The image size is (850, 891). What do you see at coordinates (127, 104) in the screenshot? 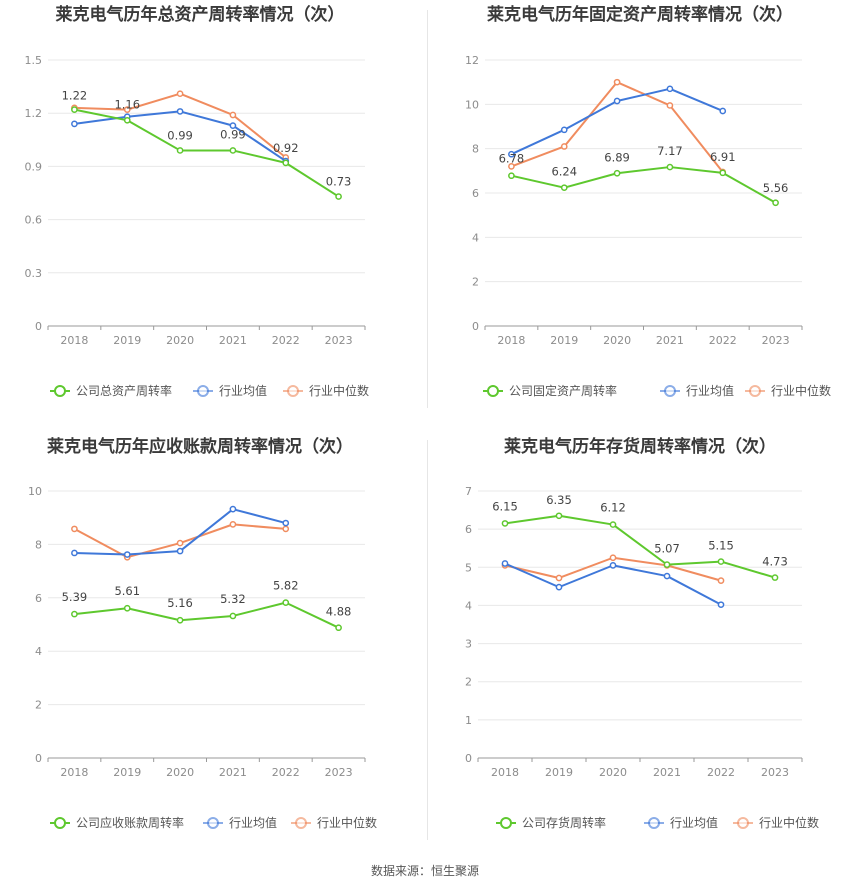
I see `data-label: 1.16` at bounding box center [127, 104].